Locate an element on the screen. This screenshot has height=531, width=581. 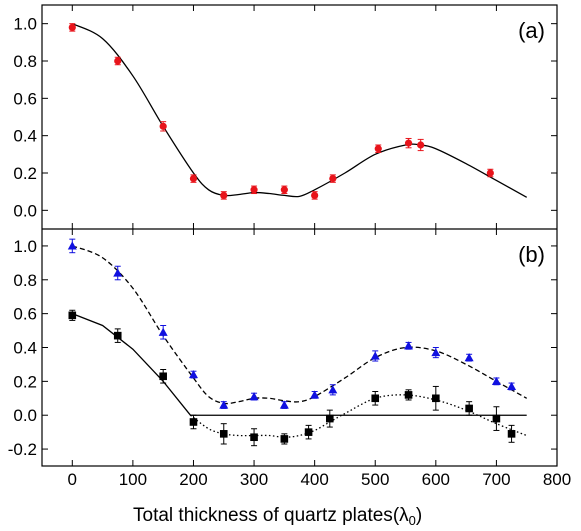
y-tick-label-b: 0.4 is located at coordinates (25, 348).